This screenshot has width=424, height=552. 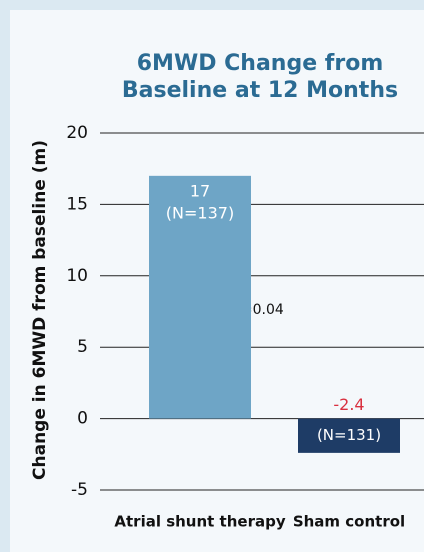 I want to click on x-tick-label: Atrial shunt therapy, so click(x=199, y=522).